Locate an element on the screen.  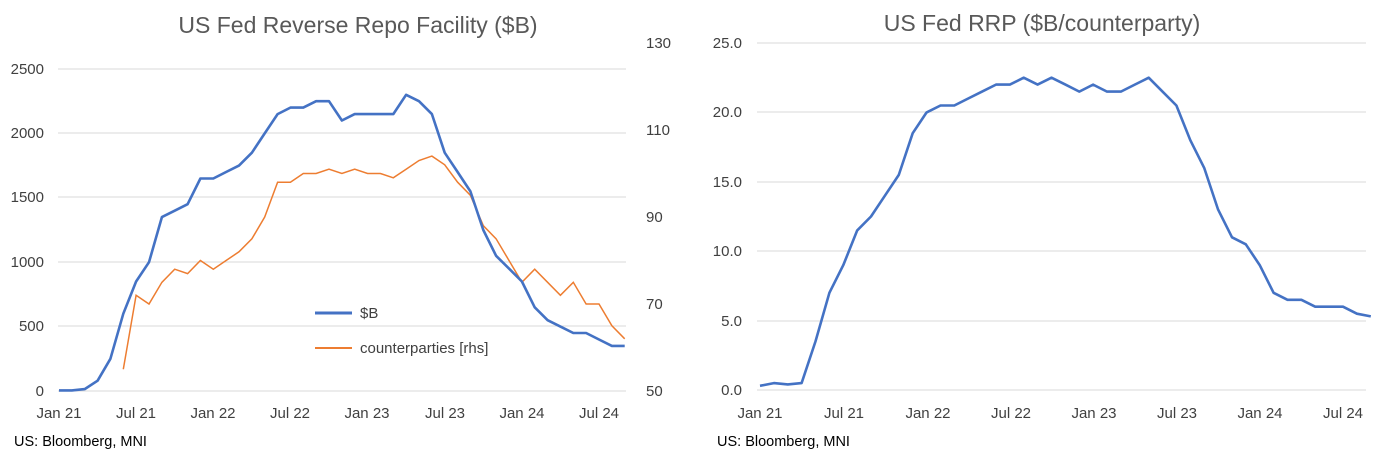
rrp-y-tick-5: 5.0 is located at coordinates (731, 321).